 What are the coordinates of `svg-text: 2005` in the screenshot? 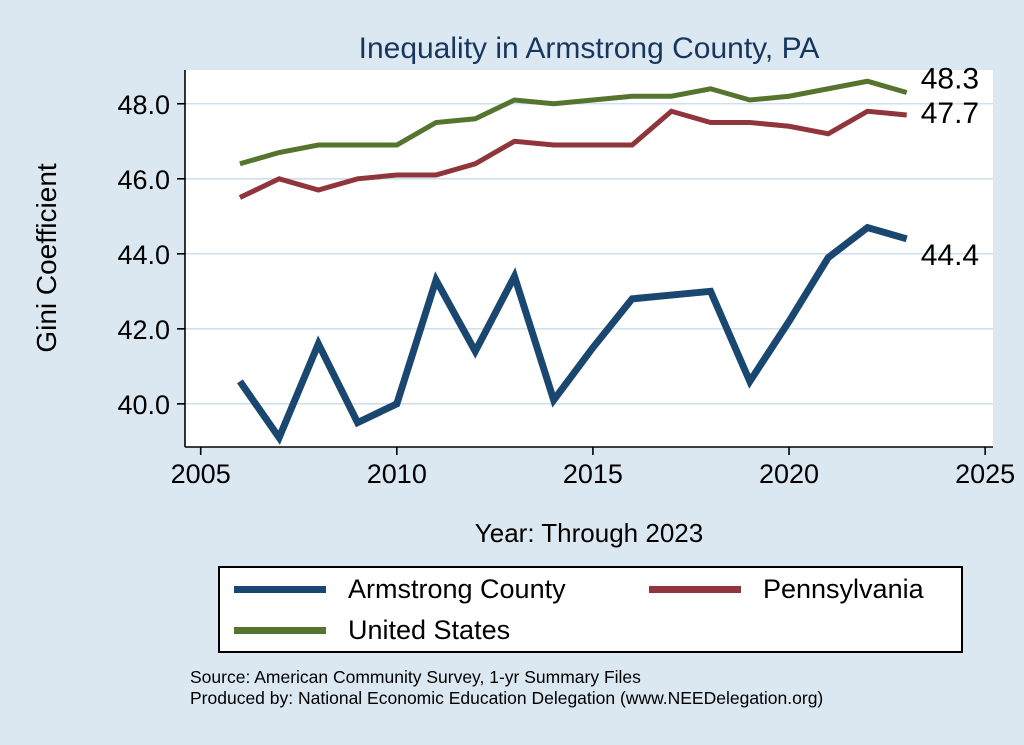 It's located at (201, 474).